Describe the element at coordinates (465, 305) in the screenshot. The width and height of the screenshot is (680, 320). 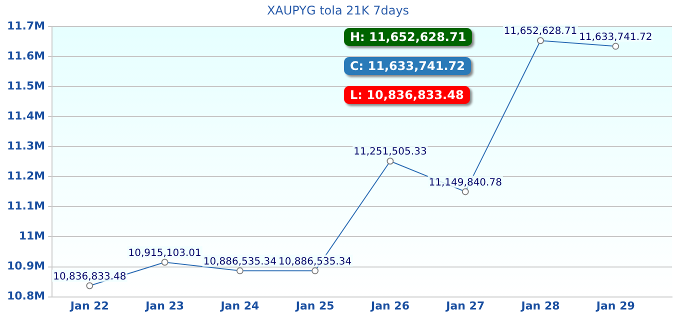
I see `x-tick-label: Jan 27` at that location.